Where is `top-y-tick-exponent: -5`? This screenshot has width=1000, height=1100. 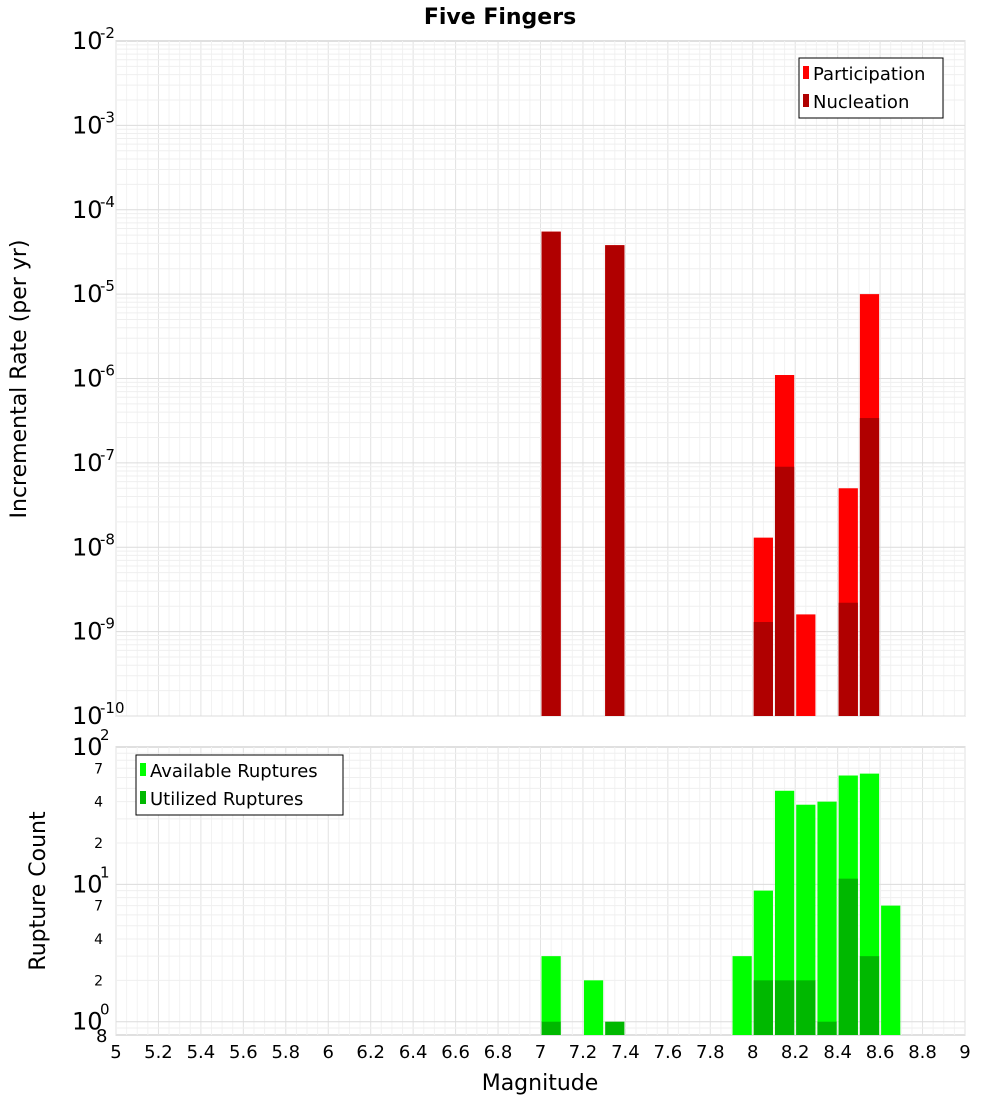
top-y-tick-exponent: -5 is located at coordinates (107, 286).